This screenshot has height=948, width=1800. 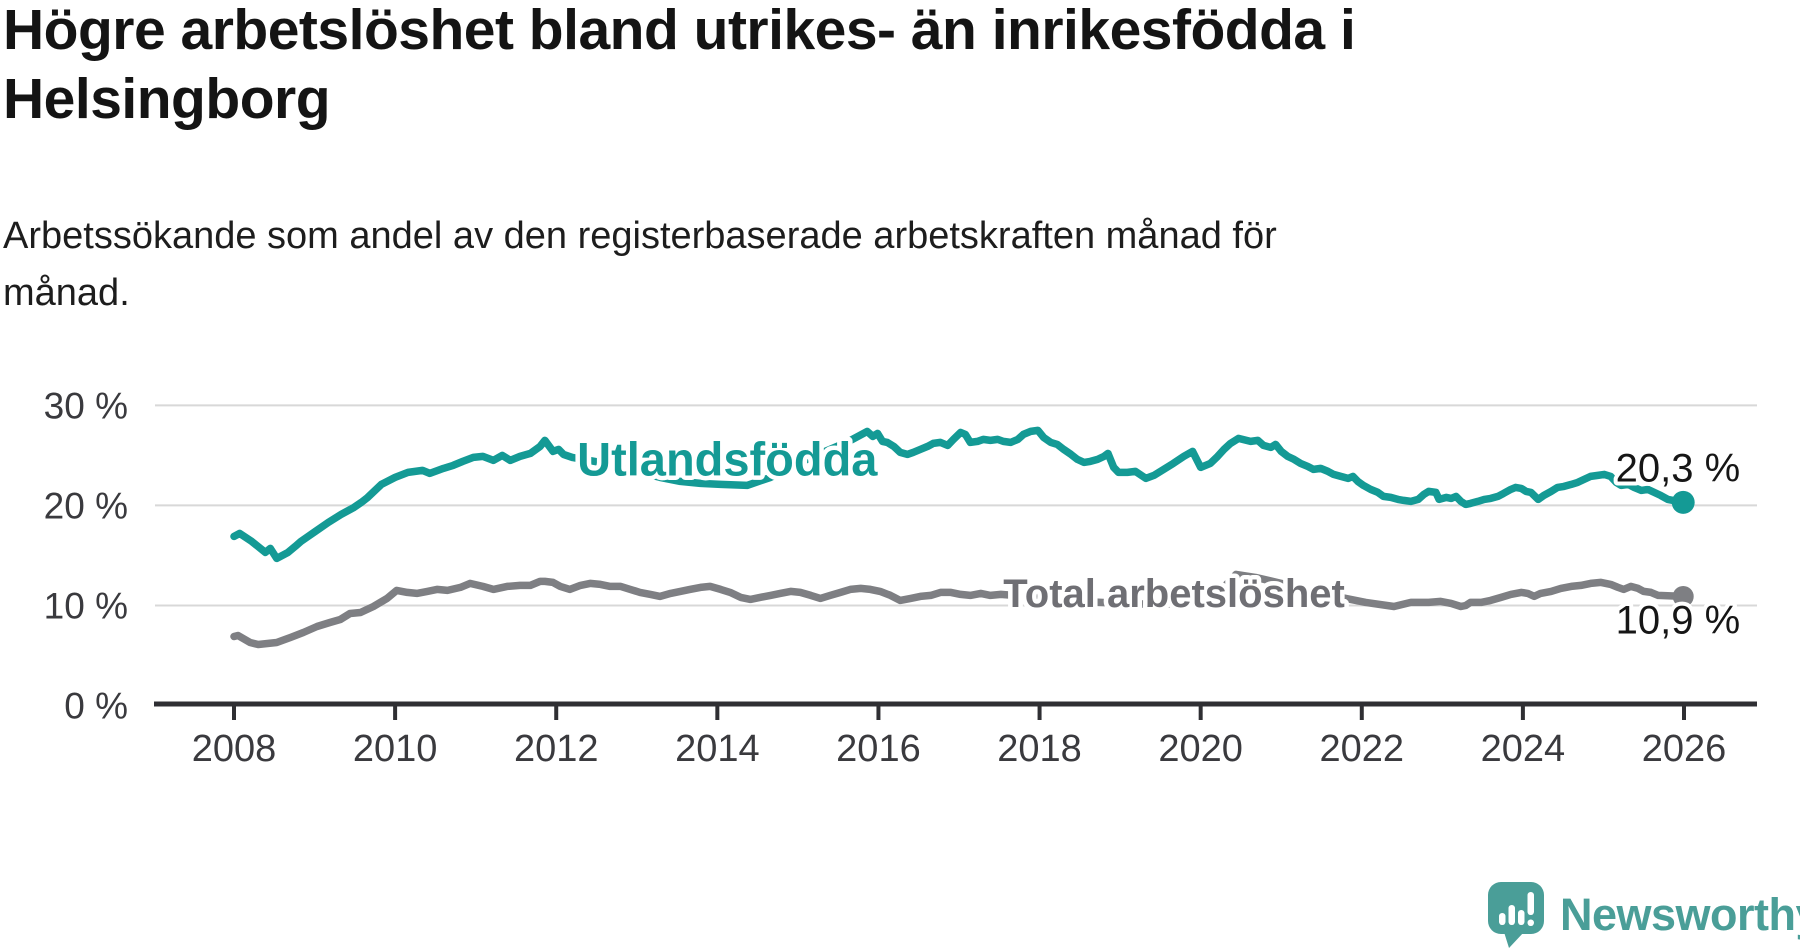 What do you see at coordinates (167, 99) in the screenshot?
I see `chart-title-line2: Helsingborg` at bounding box center [167, 99].